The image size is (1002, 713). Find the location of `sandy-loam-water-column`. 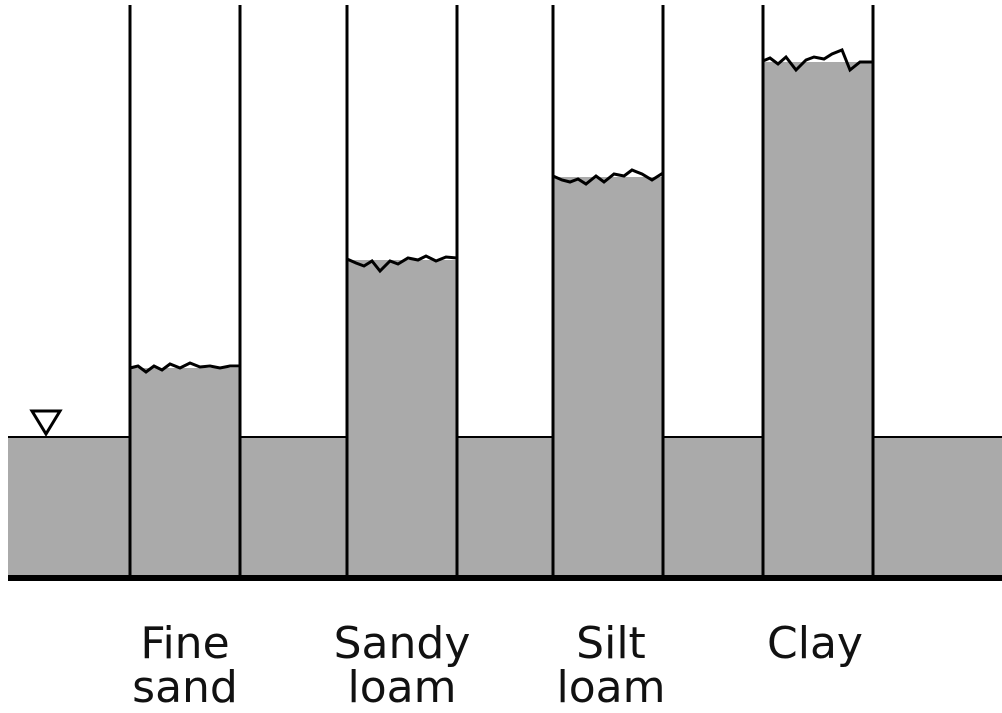

sandy-loam-water-column is located at coordinates (402, 418).